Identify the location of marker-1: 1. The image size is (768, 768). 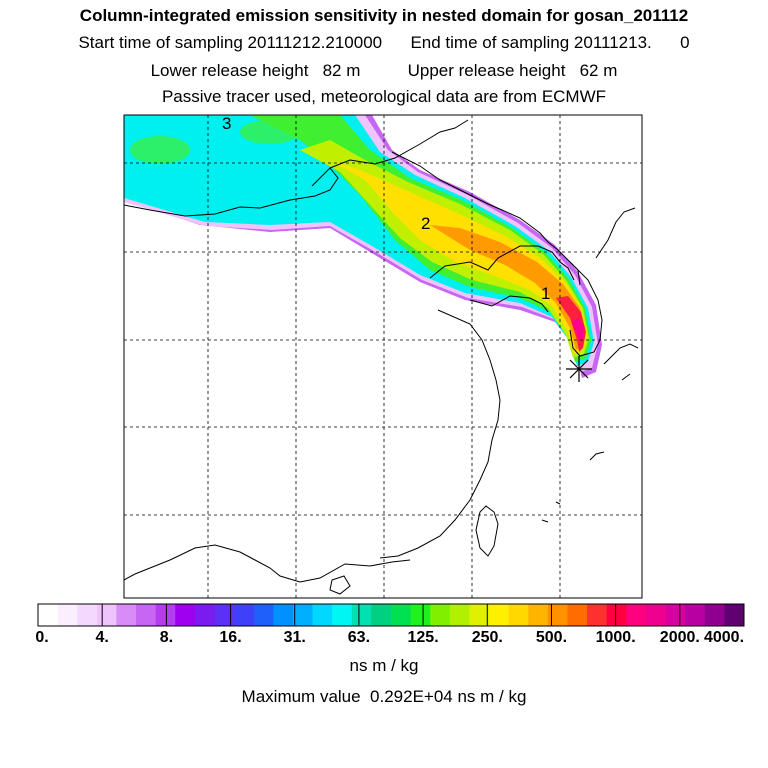
(545, 293).